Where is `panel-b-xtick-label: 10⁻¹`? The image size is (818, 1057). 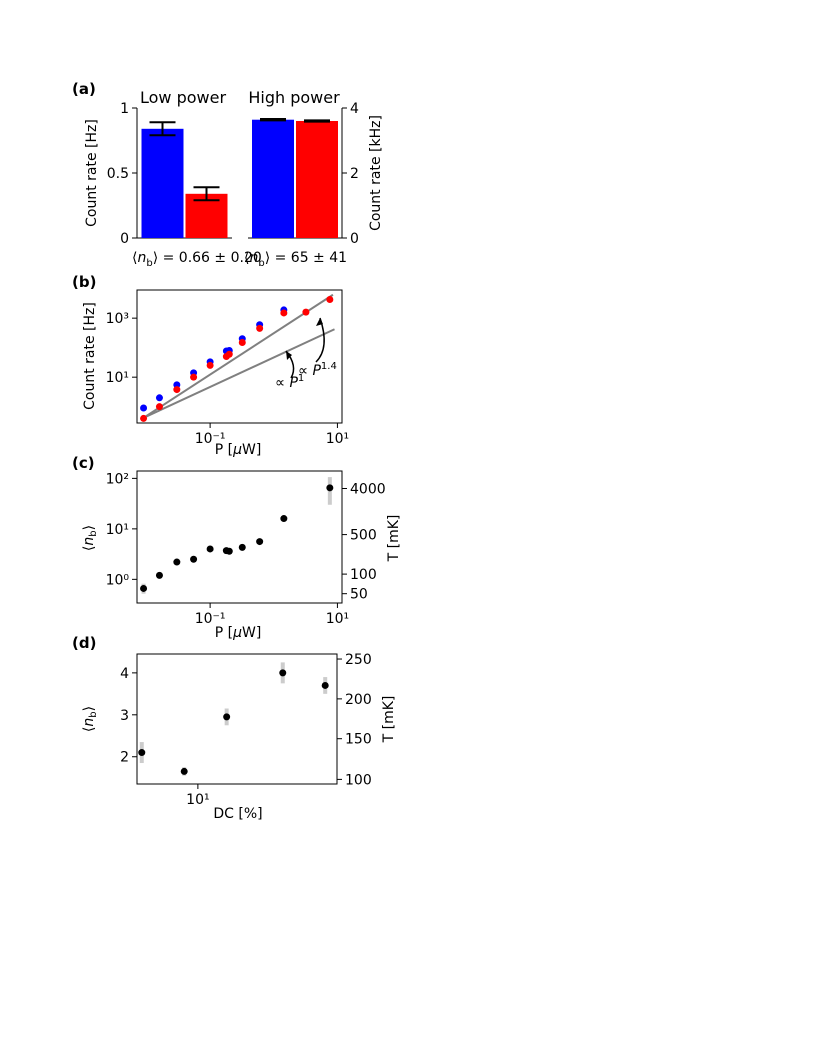 panel-b-xtick-label: 10⁻¹ is located at coordinates (210, 439).